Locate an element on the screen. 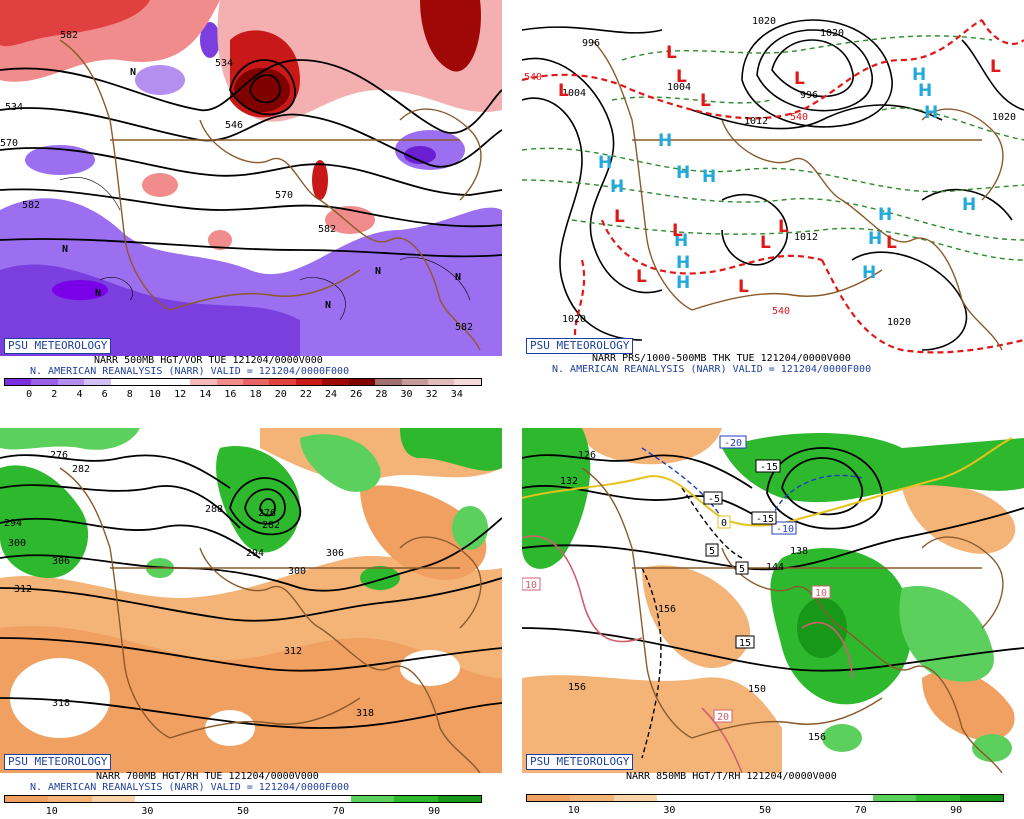  contour-label: 150 is located at coordinates (757, 689).